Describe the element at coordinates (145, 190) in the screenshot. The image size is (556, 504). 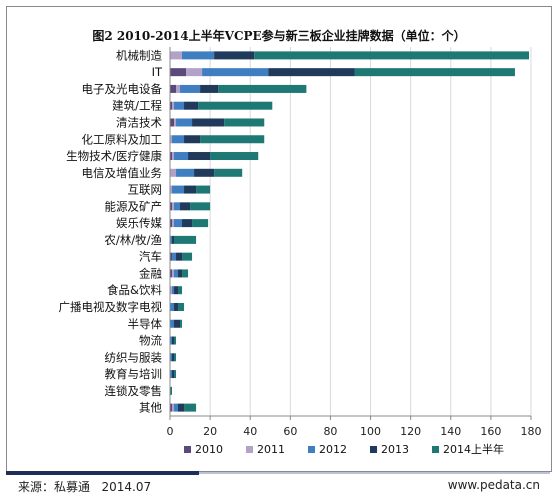
I see `category-label: 互联网` at that location.